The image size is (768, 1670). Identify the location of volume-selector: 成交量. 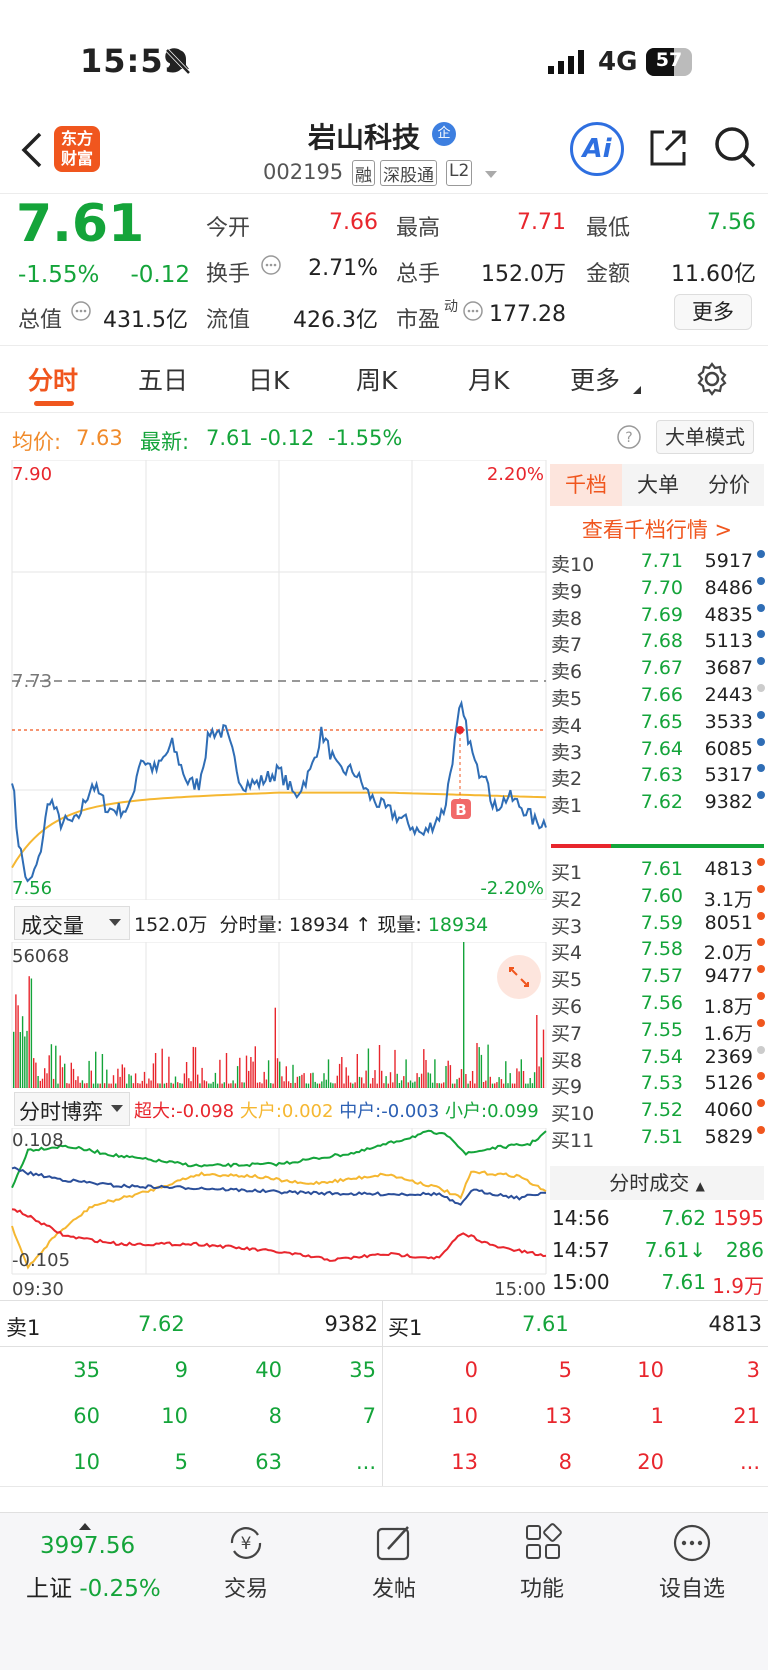
(72, 923).